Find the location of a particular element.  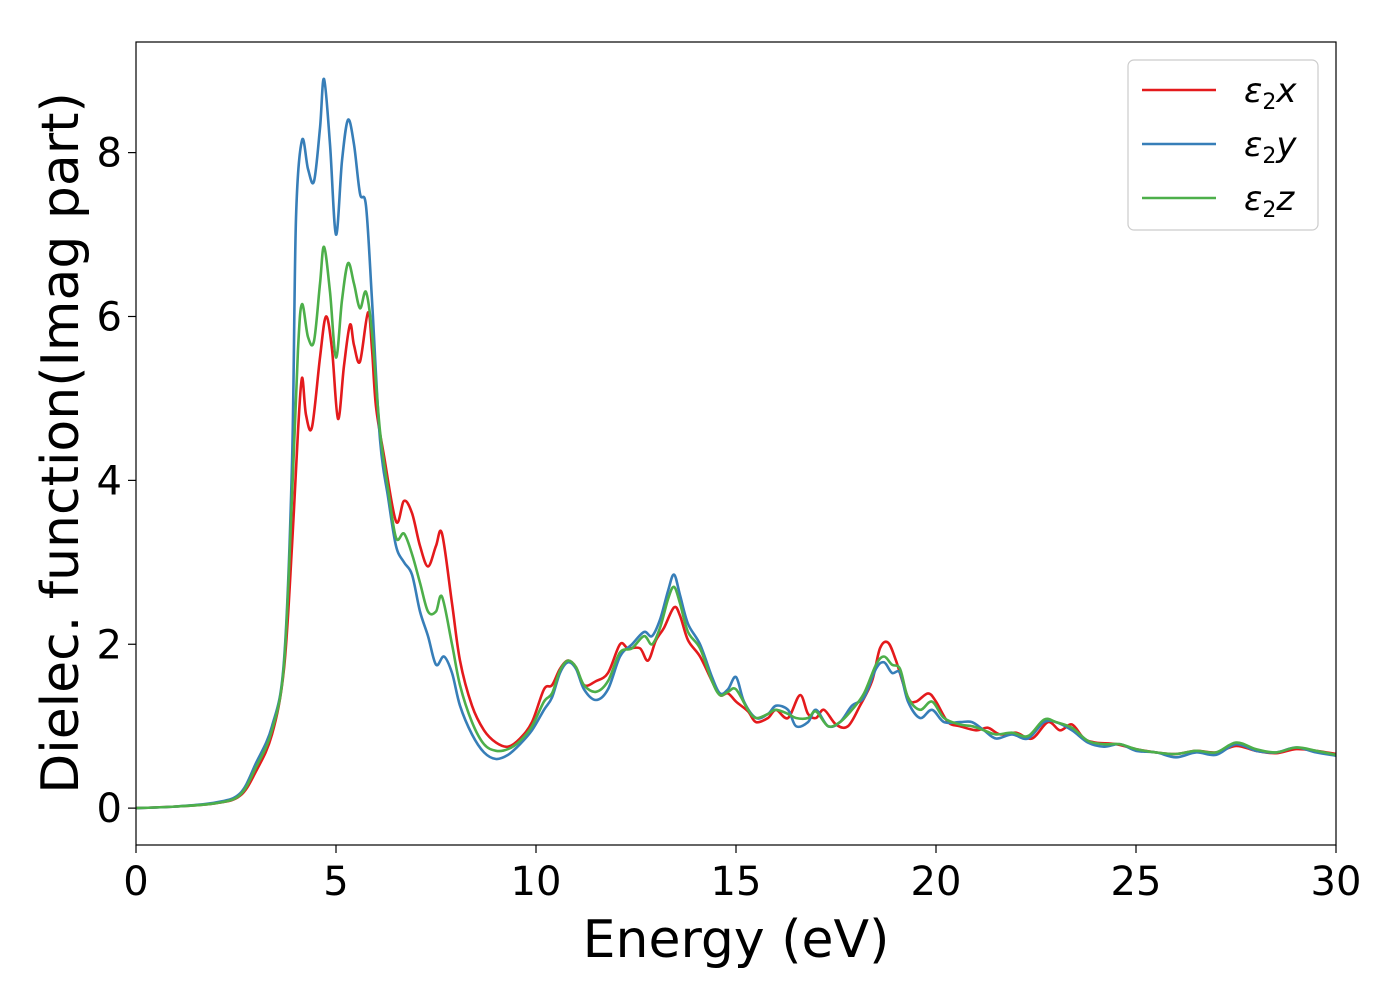

x-tick-label: 0 is located at coordinates (135, 882).